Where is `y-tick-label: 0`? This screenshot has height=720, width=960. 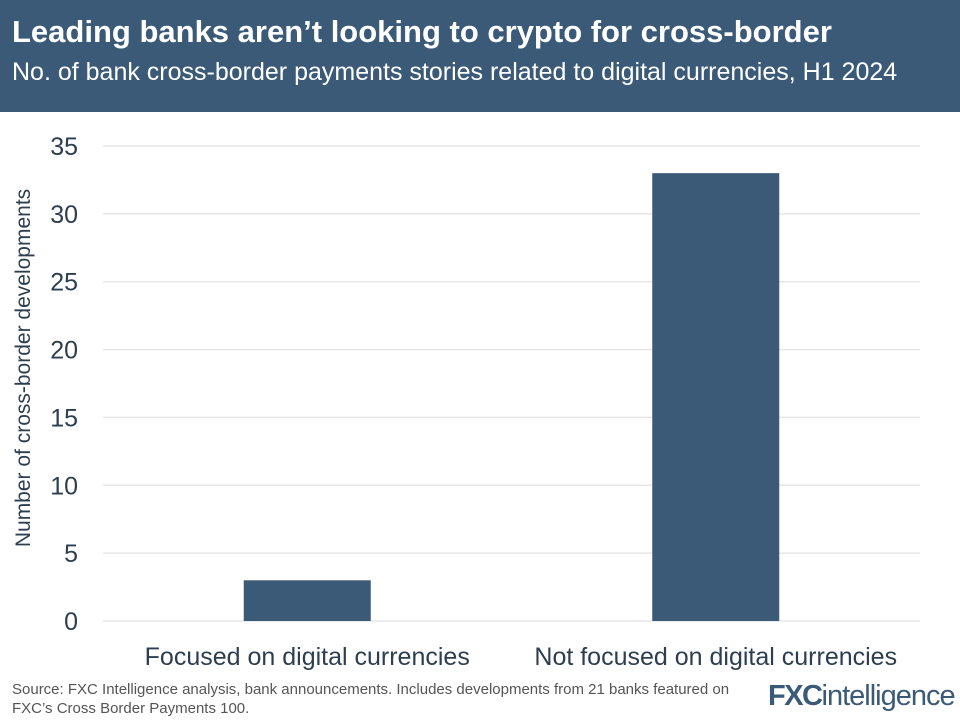 y-tick-label: 0 is located at coordinates (71, 622).